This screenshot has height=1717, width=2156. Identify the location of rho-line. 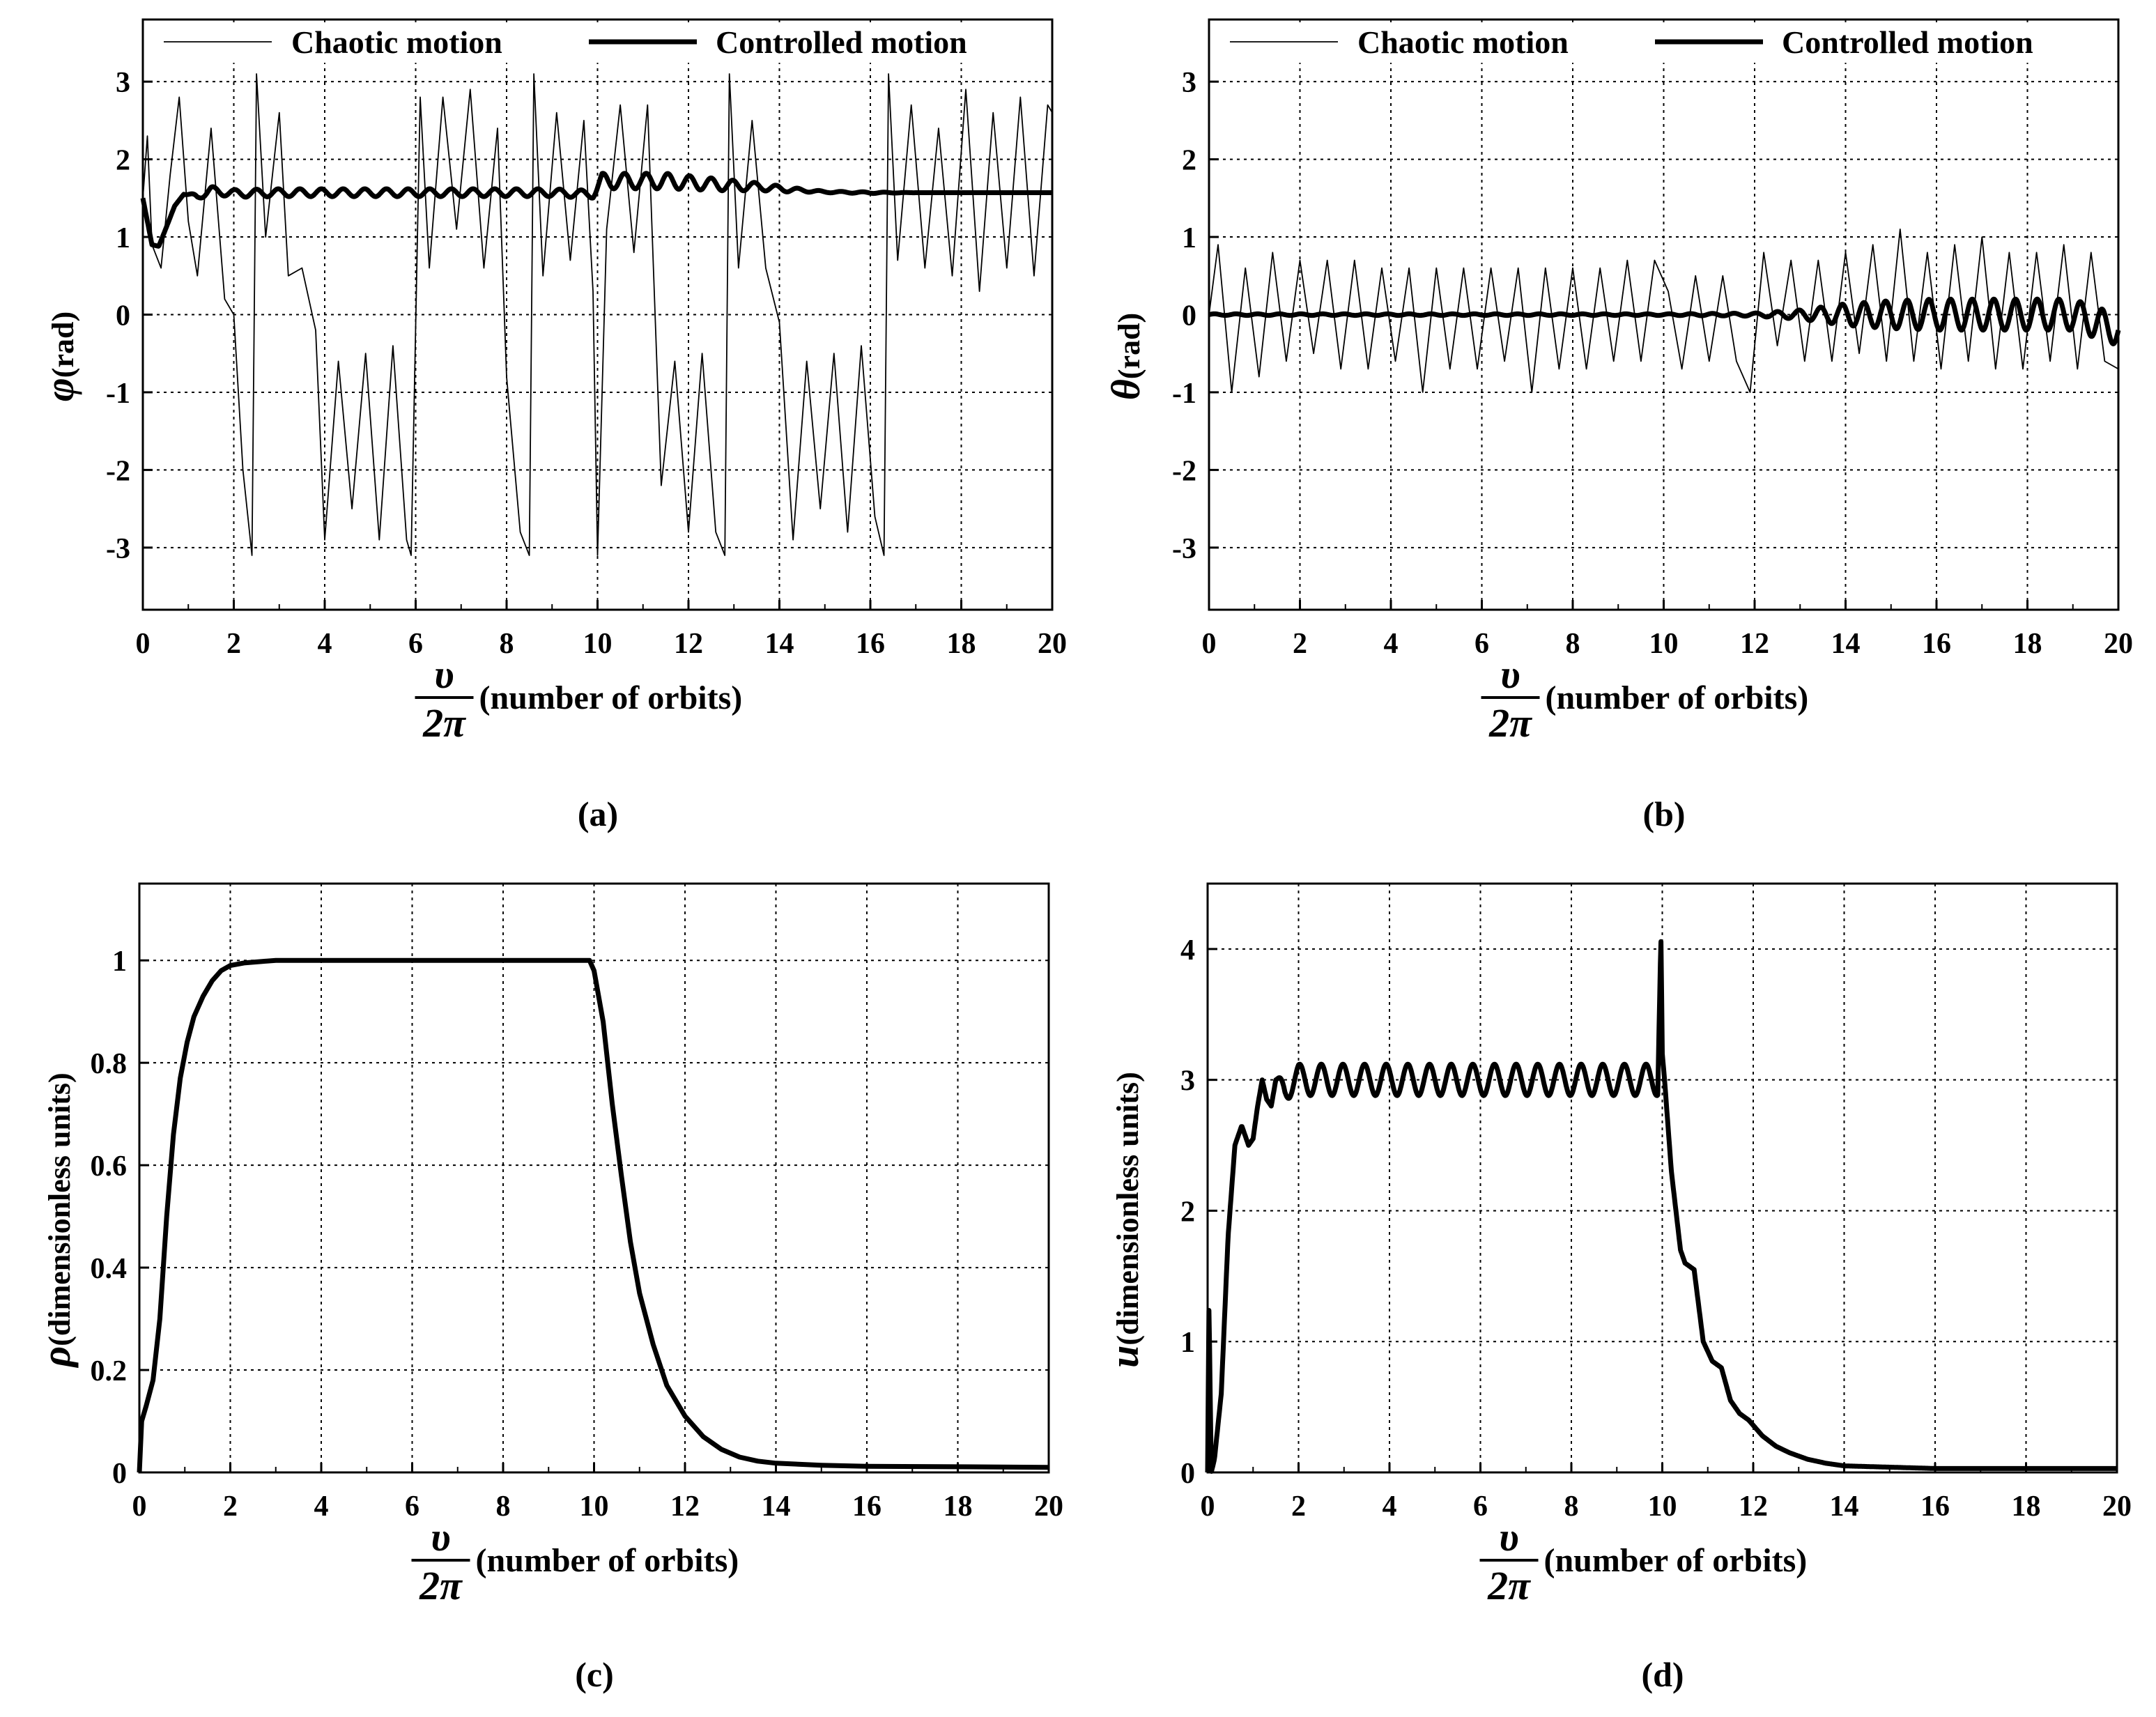
(593, 1215).